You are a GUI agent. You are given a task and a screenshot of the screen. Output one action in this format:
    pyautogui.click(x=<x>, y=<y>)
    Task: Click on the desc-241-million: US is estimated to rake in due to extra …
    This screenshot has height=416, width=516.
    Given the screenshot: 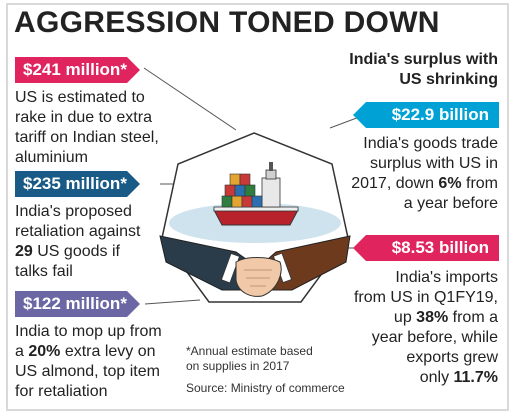 What is the action you would take?
    pyautogui.click(x=87, y=127)
    